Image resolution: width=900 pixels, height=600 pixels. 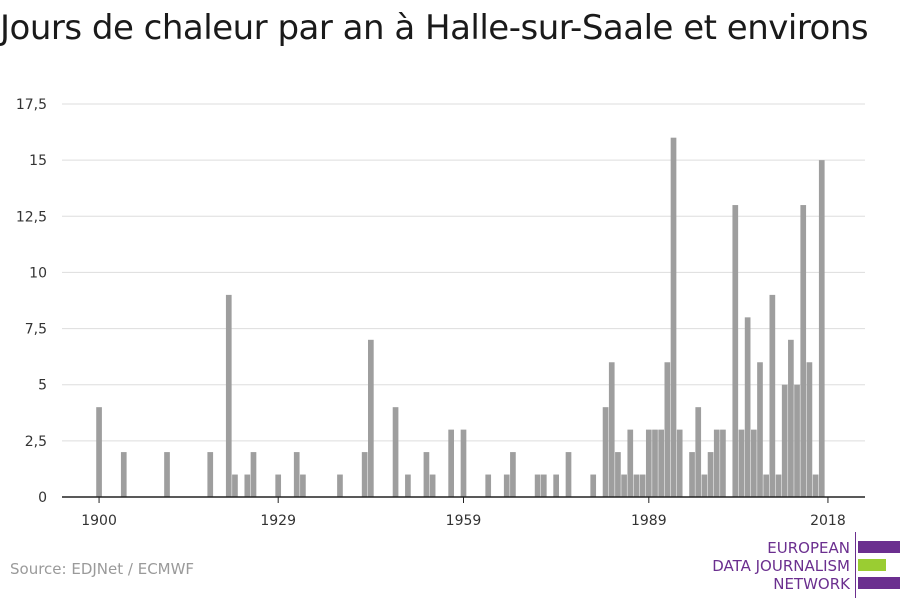 What do you see at coordinates (760, 429) in the screenshot?
I see `bar-2007` at bounding box center [760, 429].